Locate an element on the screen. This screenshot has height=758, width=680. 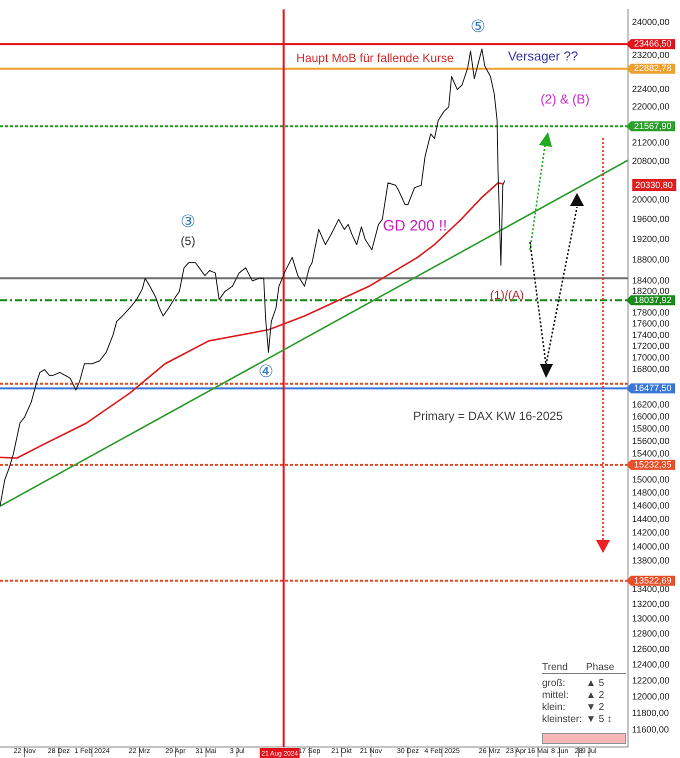
annotation: Trend is located at coordinates (564, 668).